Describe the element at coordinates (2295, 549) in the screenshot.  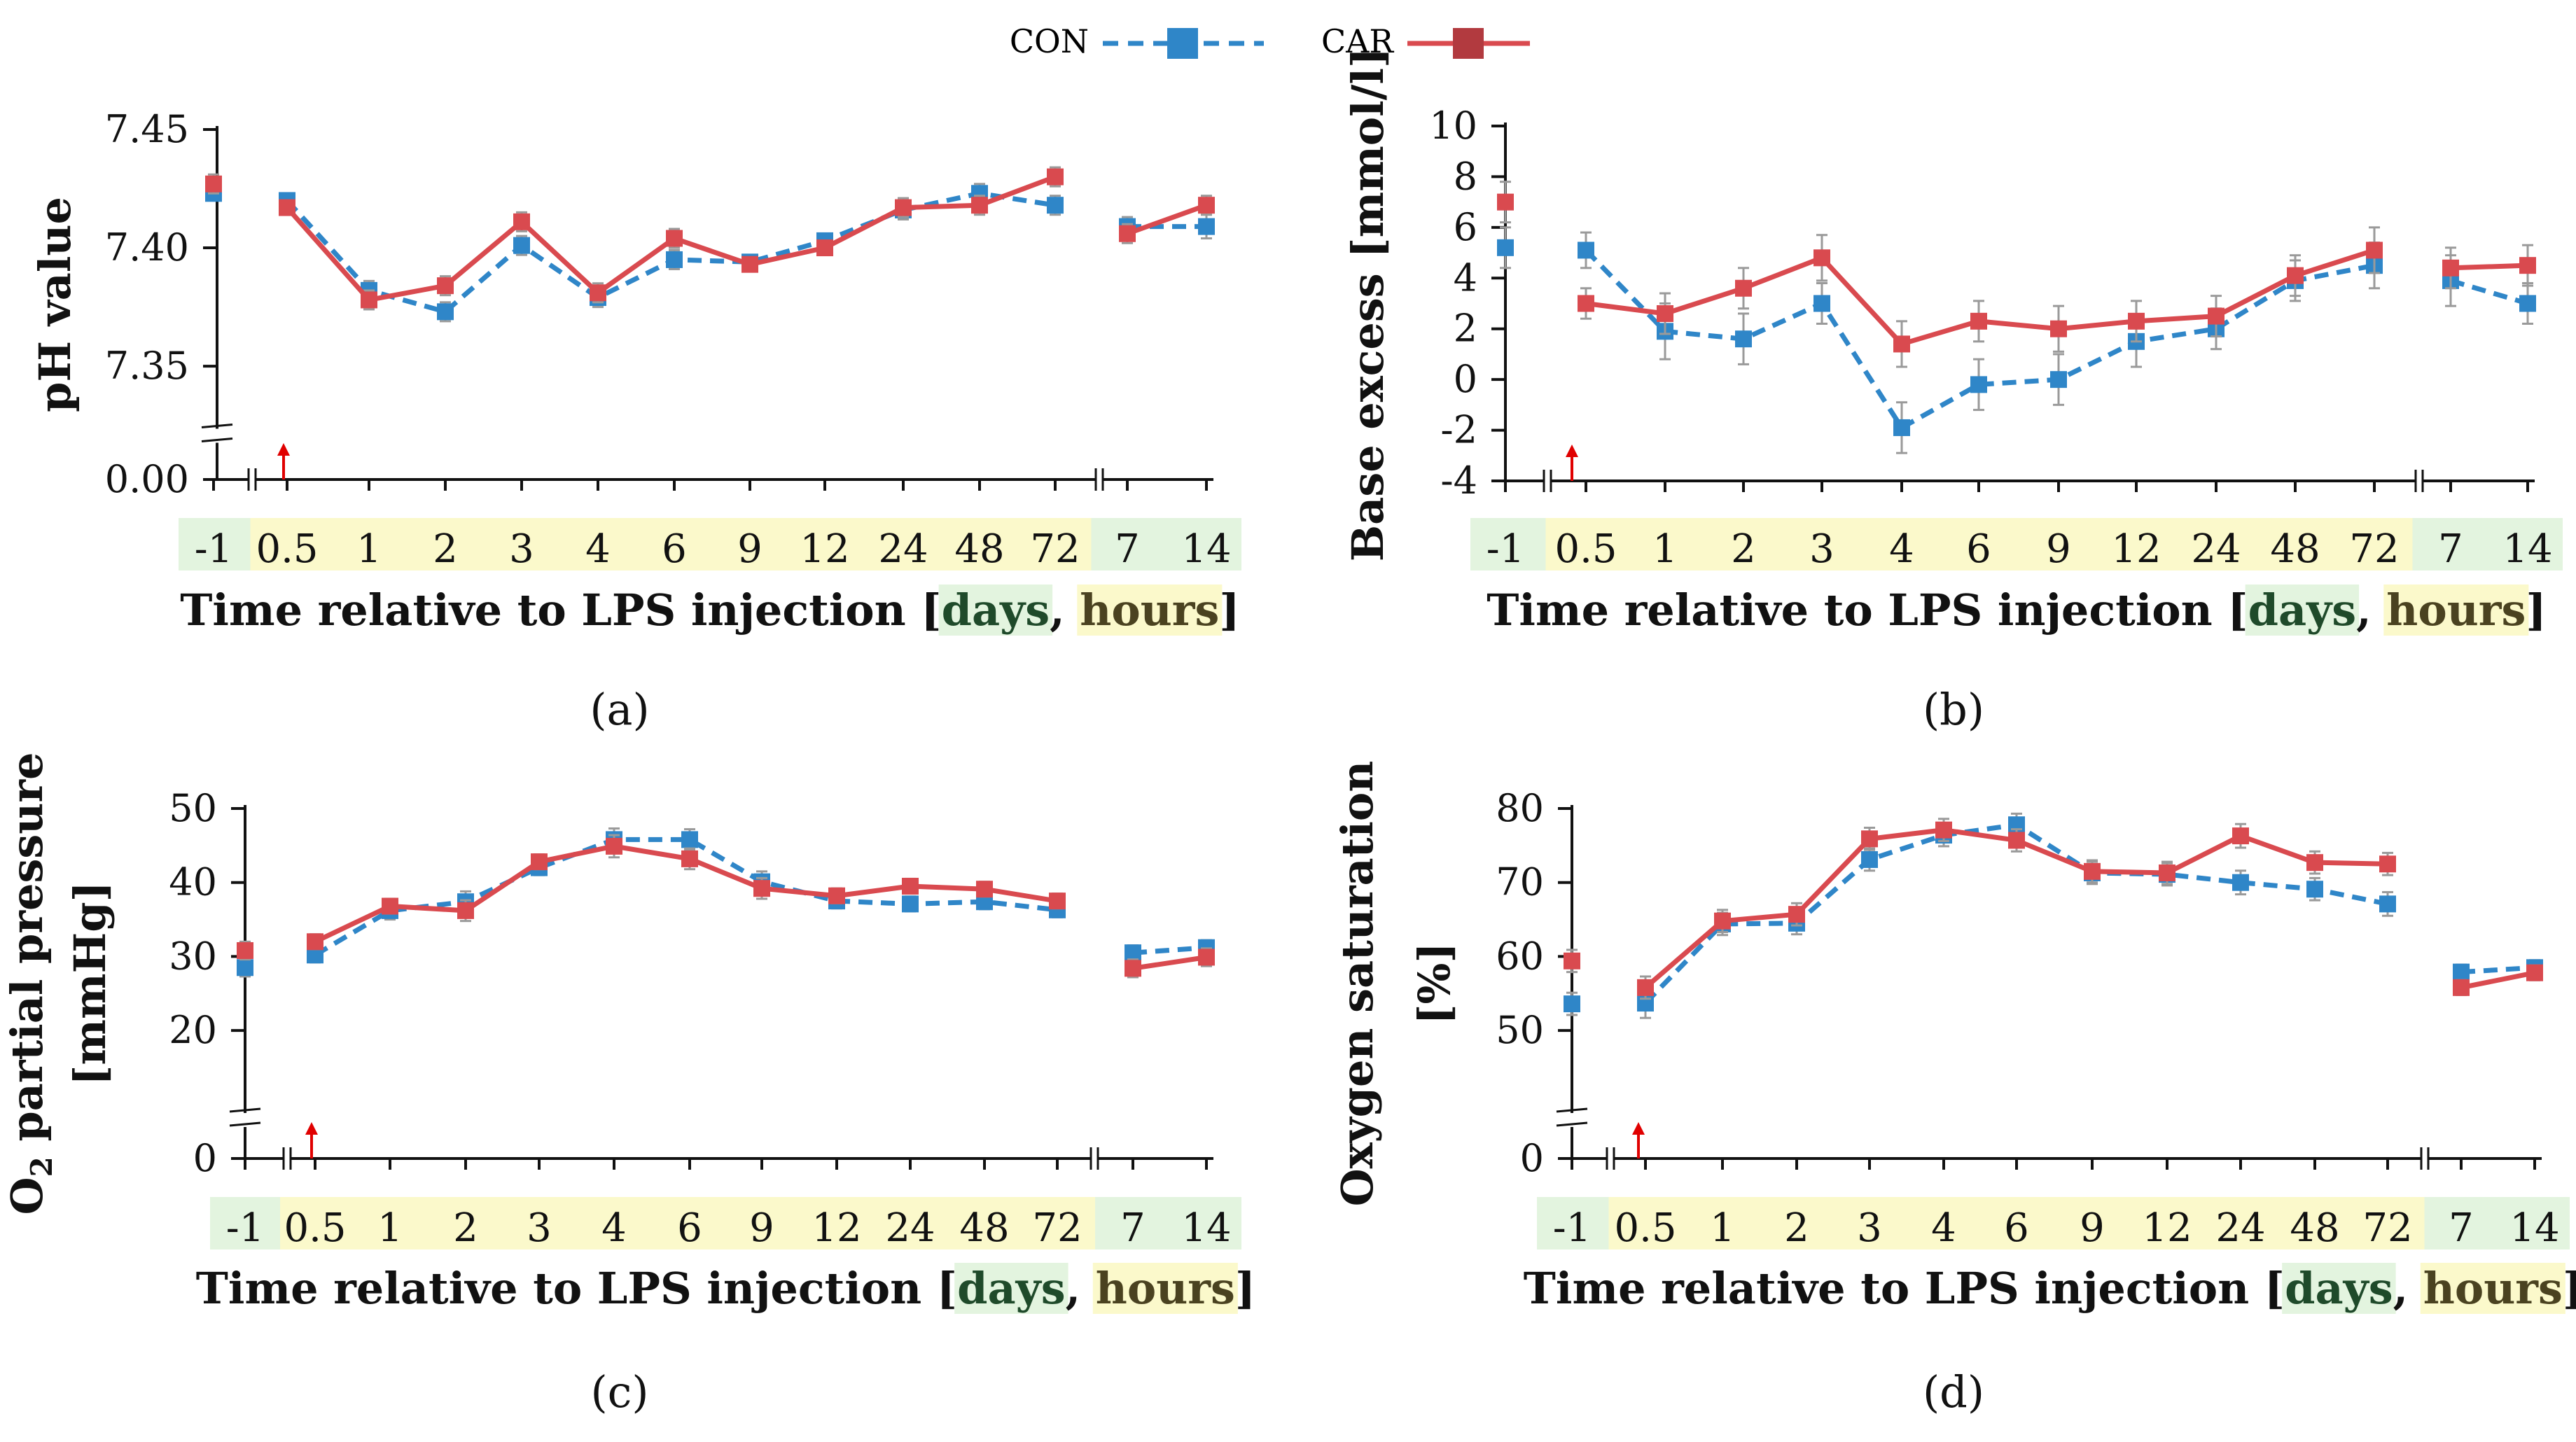
I see `x-tick-label-b-10: 48` at that location.